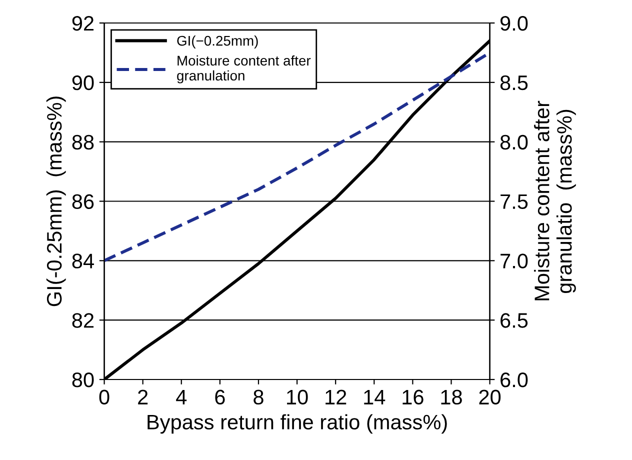  I want to click on y2-tick-label: 6.5, so click(514, 320).